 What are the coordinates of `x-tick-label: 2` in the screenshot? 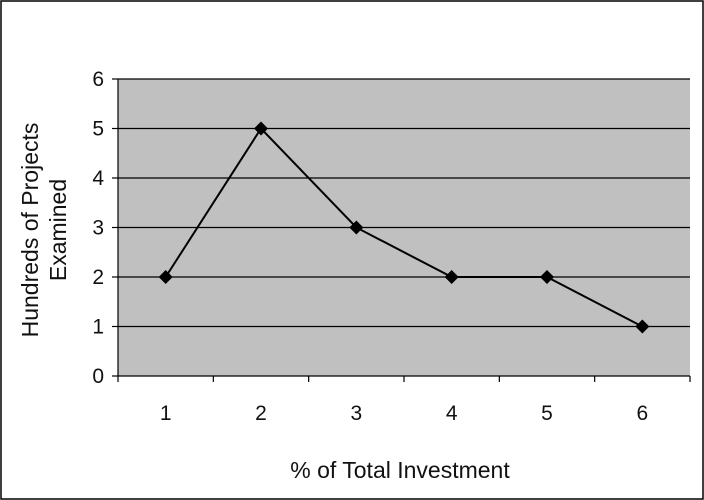 It's located at (261, 413).